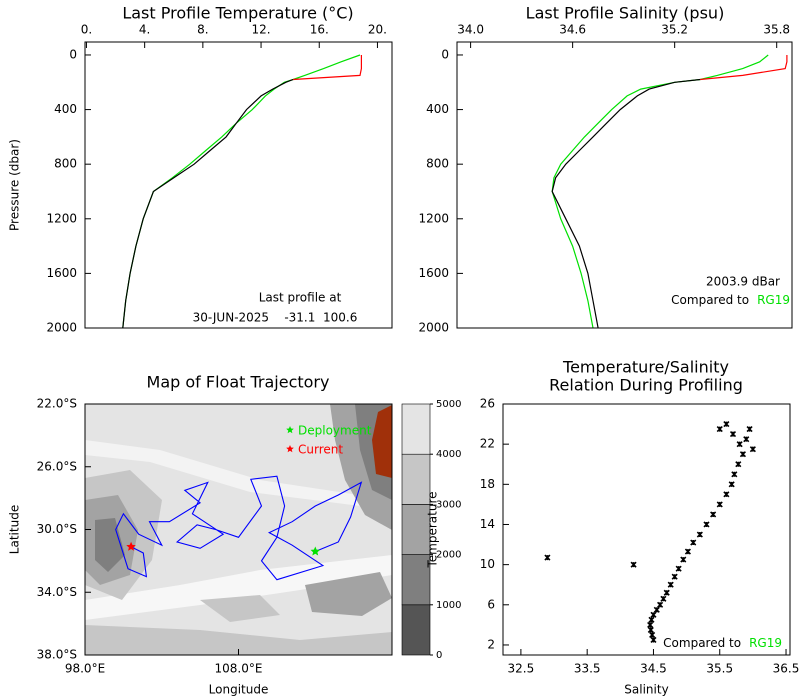  Describe the element at coordinates (433, 529) in the screenshot. I see `y-axis-label: Temperature` at that location.